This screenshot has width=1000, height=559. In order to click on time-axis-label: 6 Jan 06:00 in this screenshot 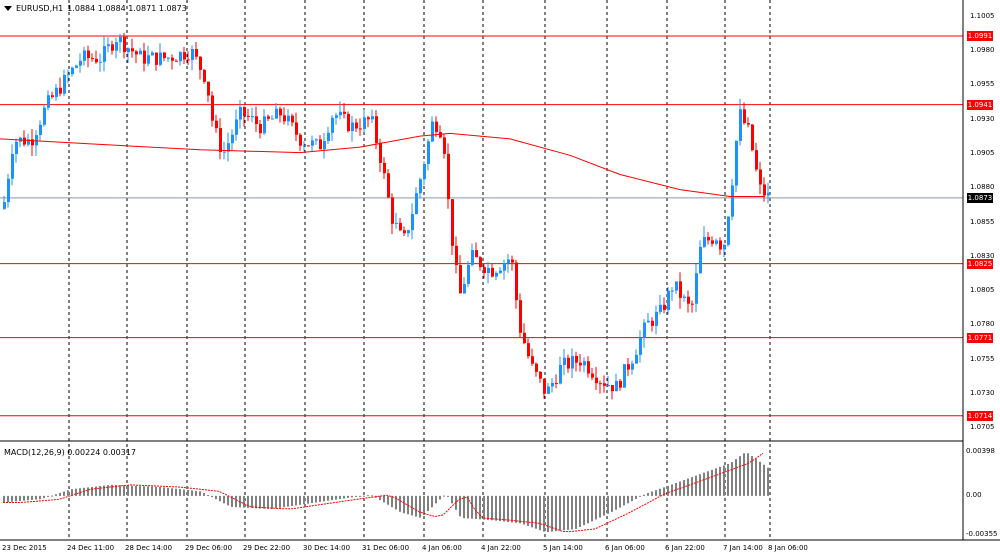, I will do `click(625, 548)`.